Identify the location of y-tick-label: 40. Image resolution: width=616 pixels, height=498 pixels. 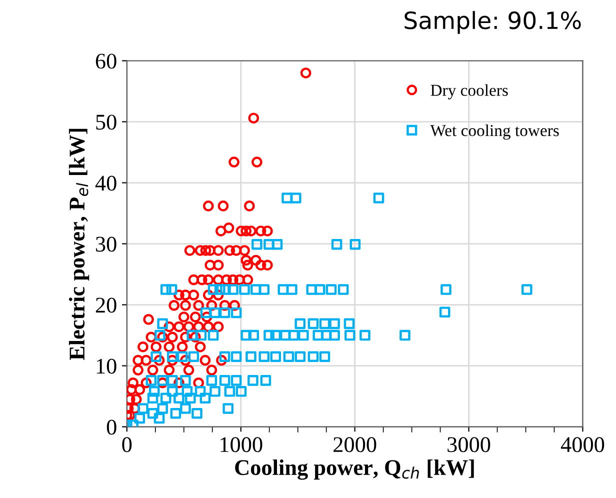
(105, 183).